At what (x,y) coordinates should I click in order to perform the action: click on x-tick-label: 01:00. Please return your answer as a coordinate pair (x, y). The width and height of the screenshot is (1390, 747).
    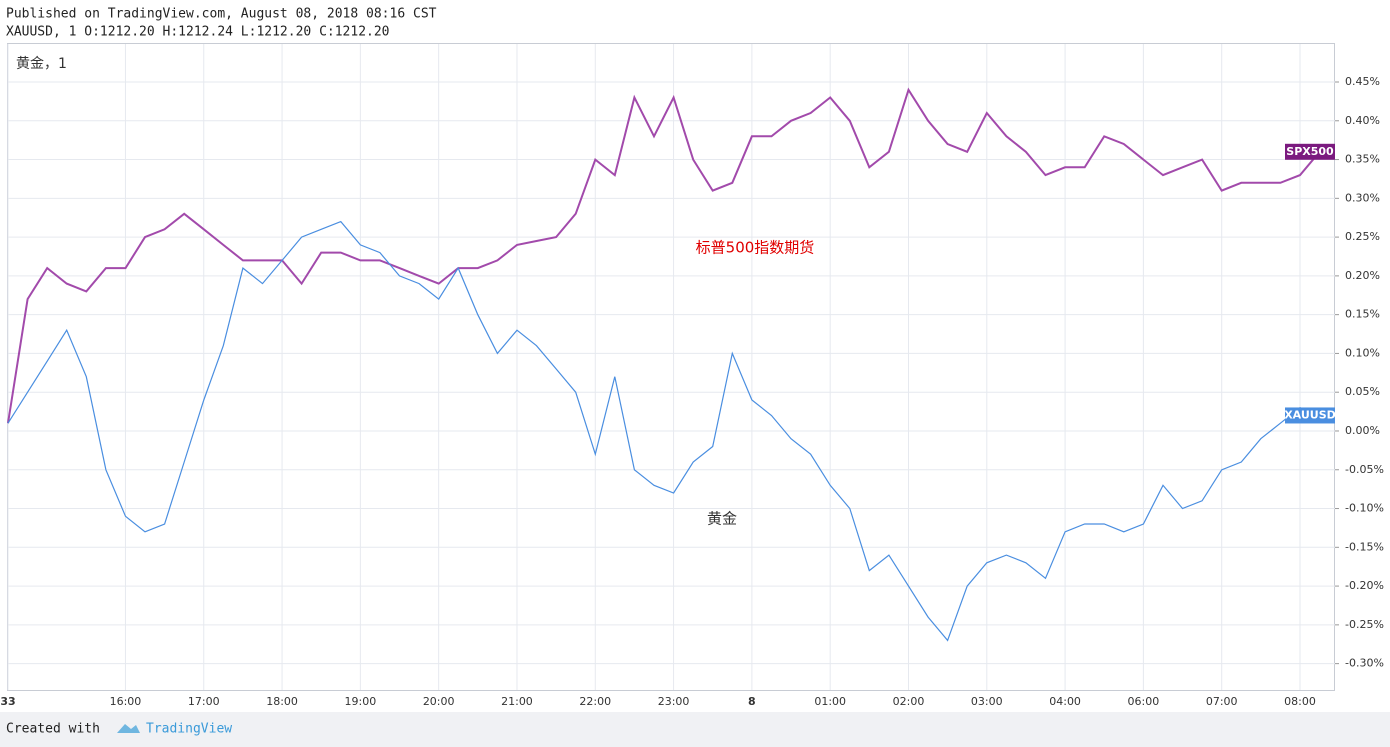
    Looking at the image, I should click on (830, 701).